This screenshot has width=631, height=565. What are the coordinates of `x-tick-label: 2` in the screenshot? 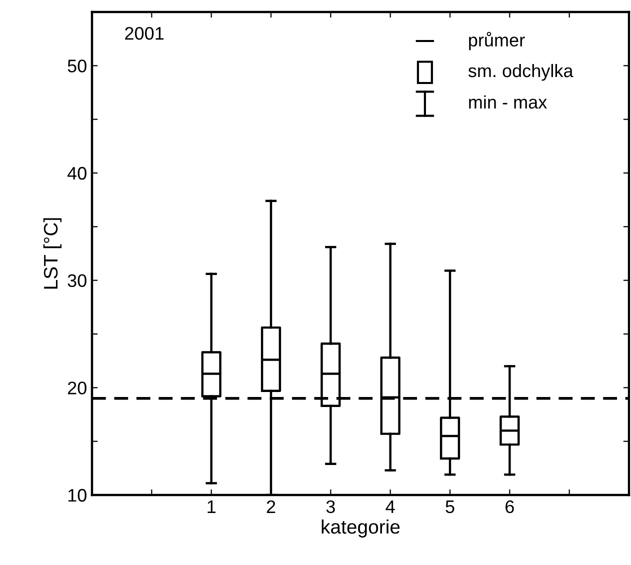 It's located at (271, 506).